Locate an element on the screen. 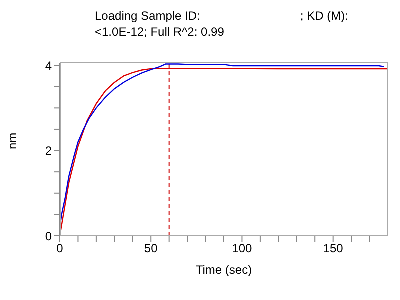 The image size is (400, 300). x-tick-label: 0 is located at coordinates (60, 249).